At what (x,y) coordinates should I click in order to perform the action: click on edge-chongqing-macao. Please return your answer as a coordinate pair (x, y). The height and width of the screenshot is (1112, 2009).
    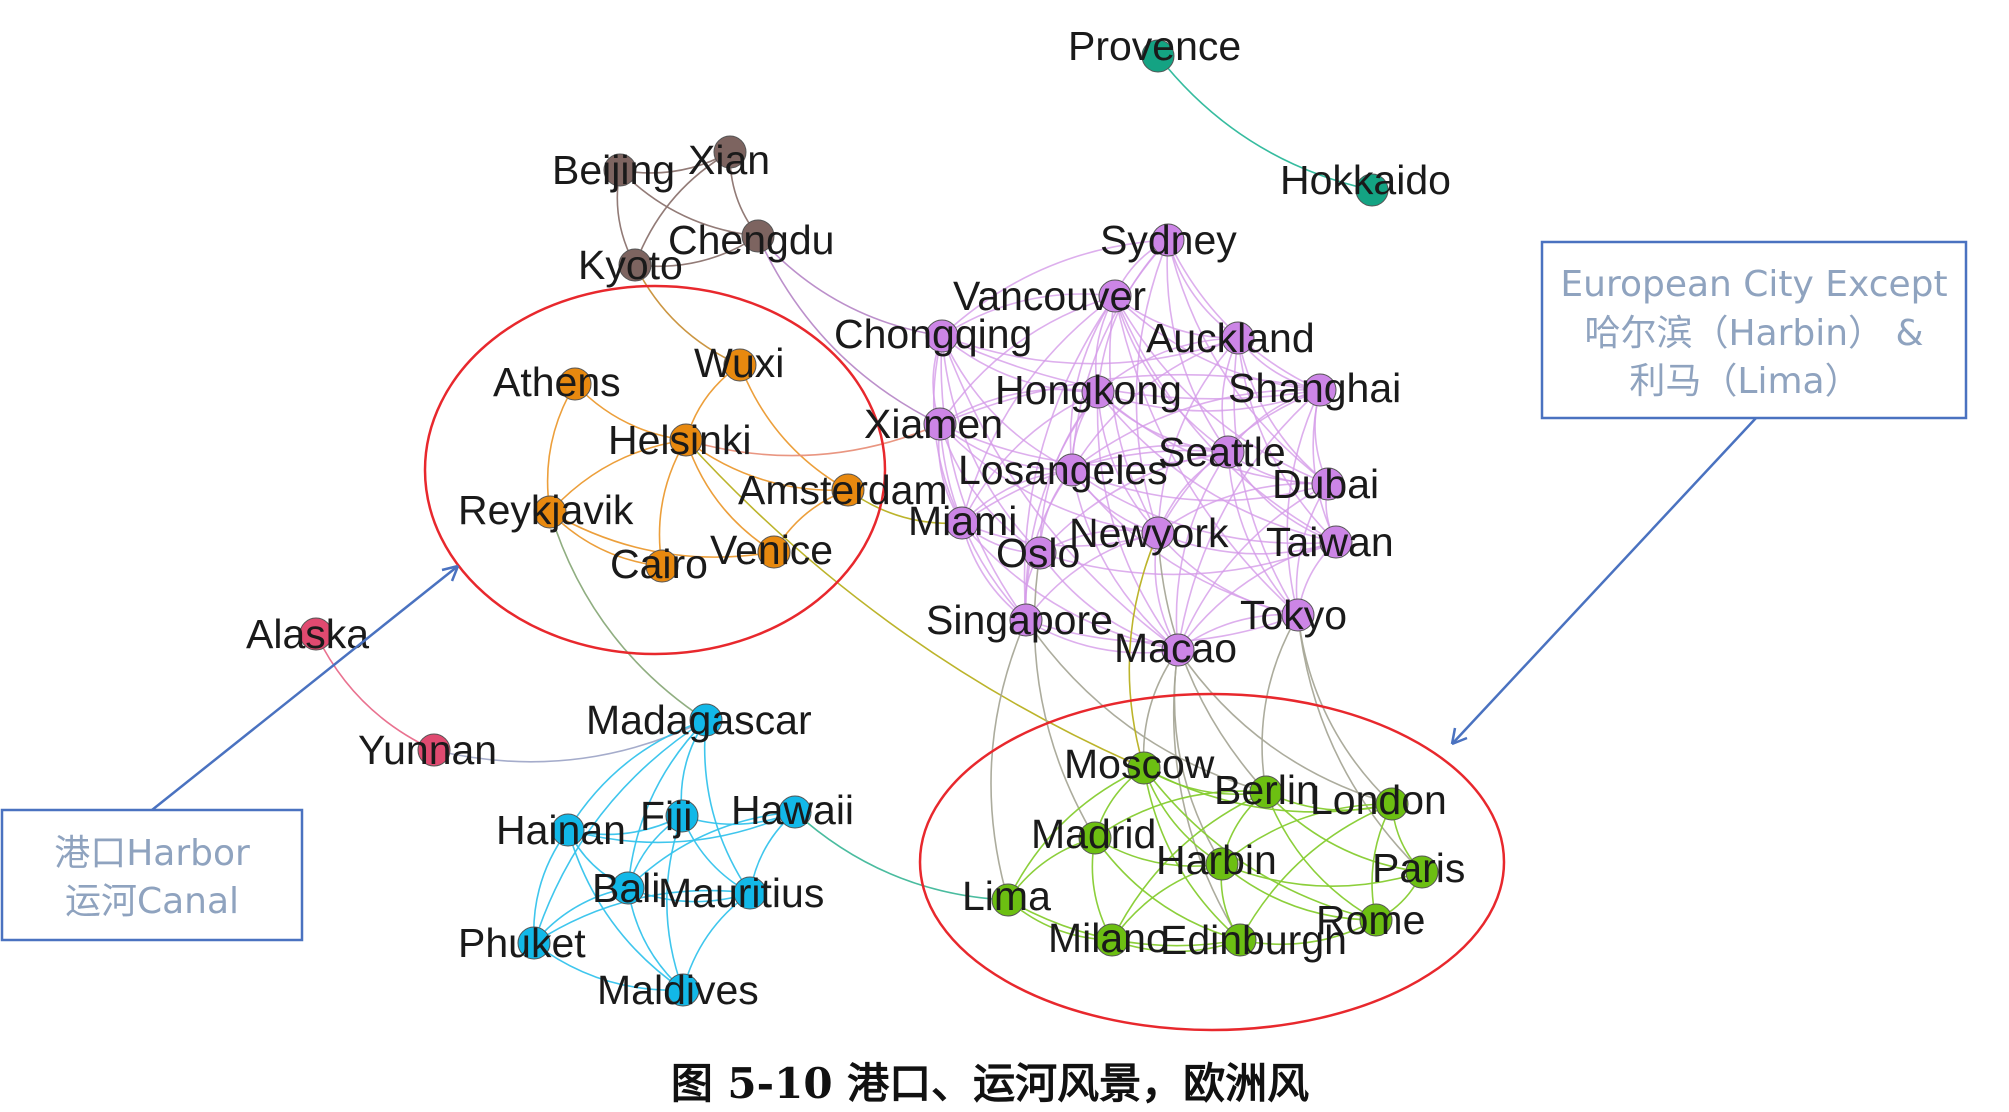
    Looking at the image, I should click on (1060, 493).